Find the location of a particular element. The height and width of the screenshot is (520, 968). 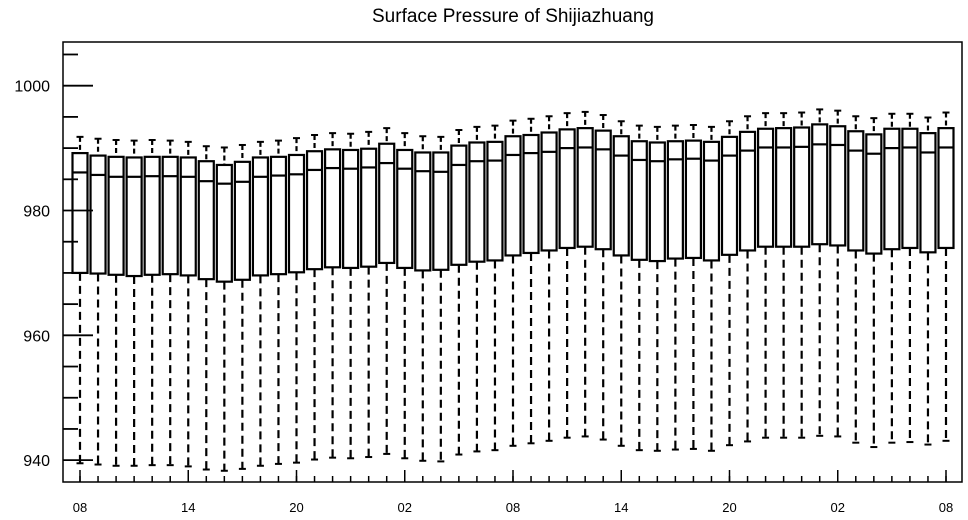

chart-title: Surface Pressure of Shijiazhuang is located at coordinates (513, 16).